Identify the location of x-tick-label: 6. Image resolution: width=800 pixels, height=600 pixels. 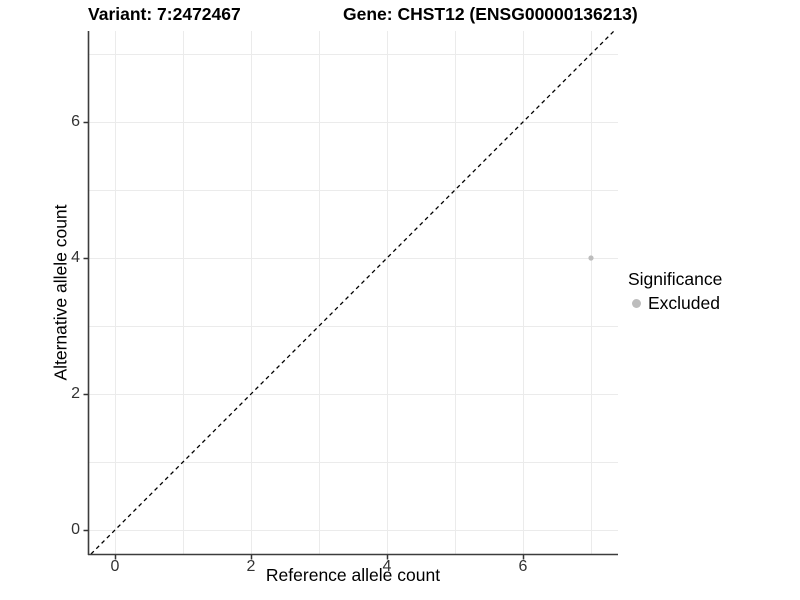
(523, 566).